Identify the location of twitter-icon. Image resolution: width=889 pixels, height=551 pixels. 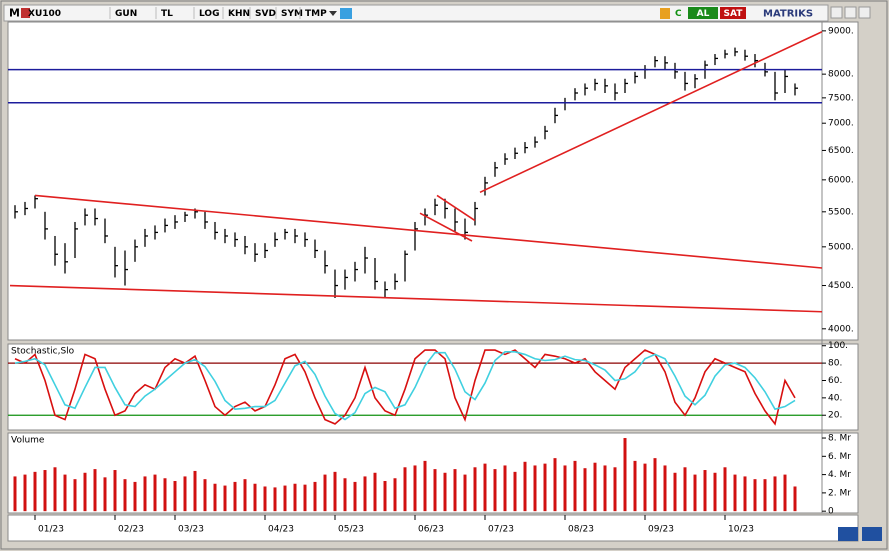
(346, 13).